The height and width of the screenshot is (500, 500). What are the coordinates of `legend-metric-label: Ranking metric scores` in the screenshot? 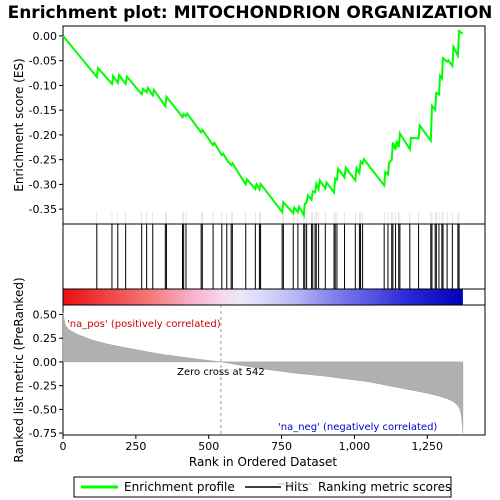 It's located at (384, 487).